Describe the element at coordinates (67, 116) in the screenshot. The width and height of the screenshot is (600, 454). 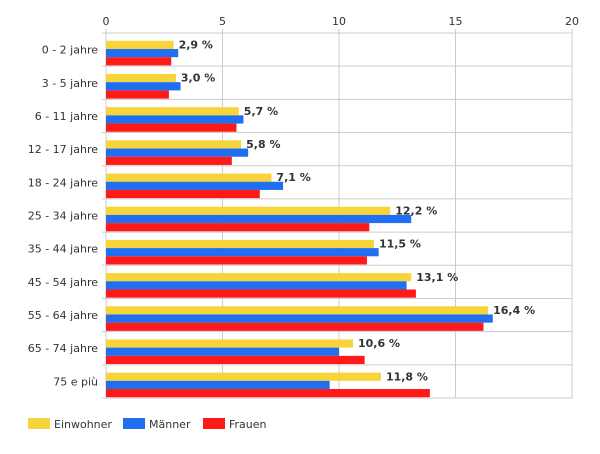
I see `category-label: 6 - 11 jahre` at that location.